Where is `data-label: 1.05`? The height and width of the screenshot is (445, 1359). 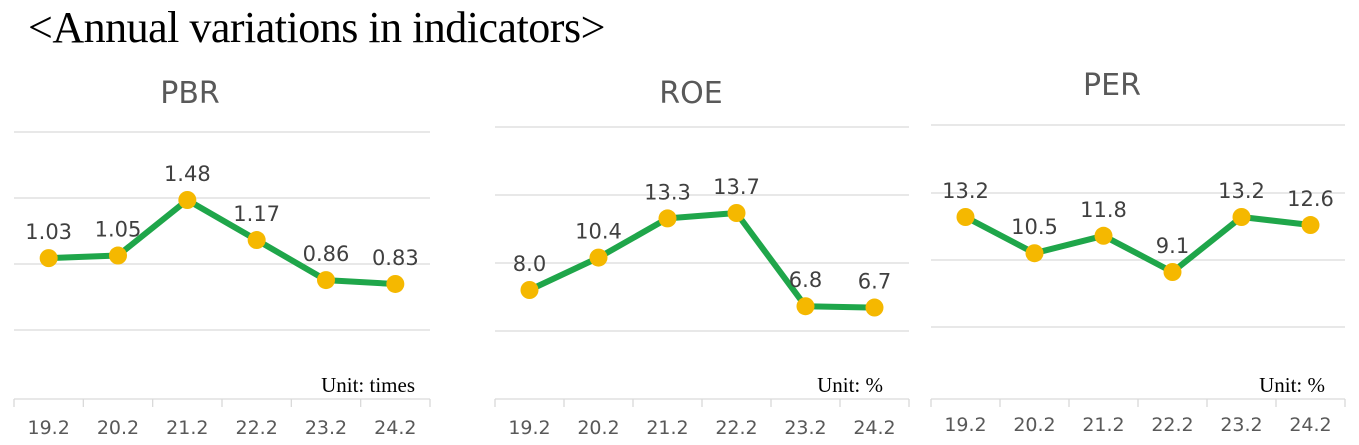 data-label: 1.05 is located at coordinates (118, 230).